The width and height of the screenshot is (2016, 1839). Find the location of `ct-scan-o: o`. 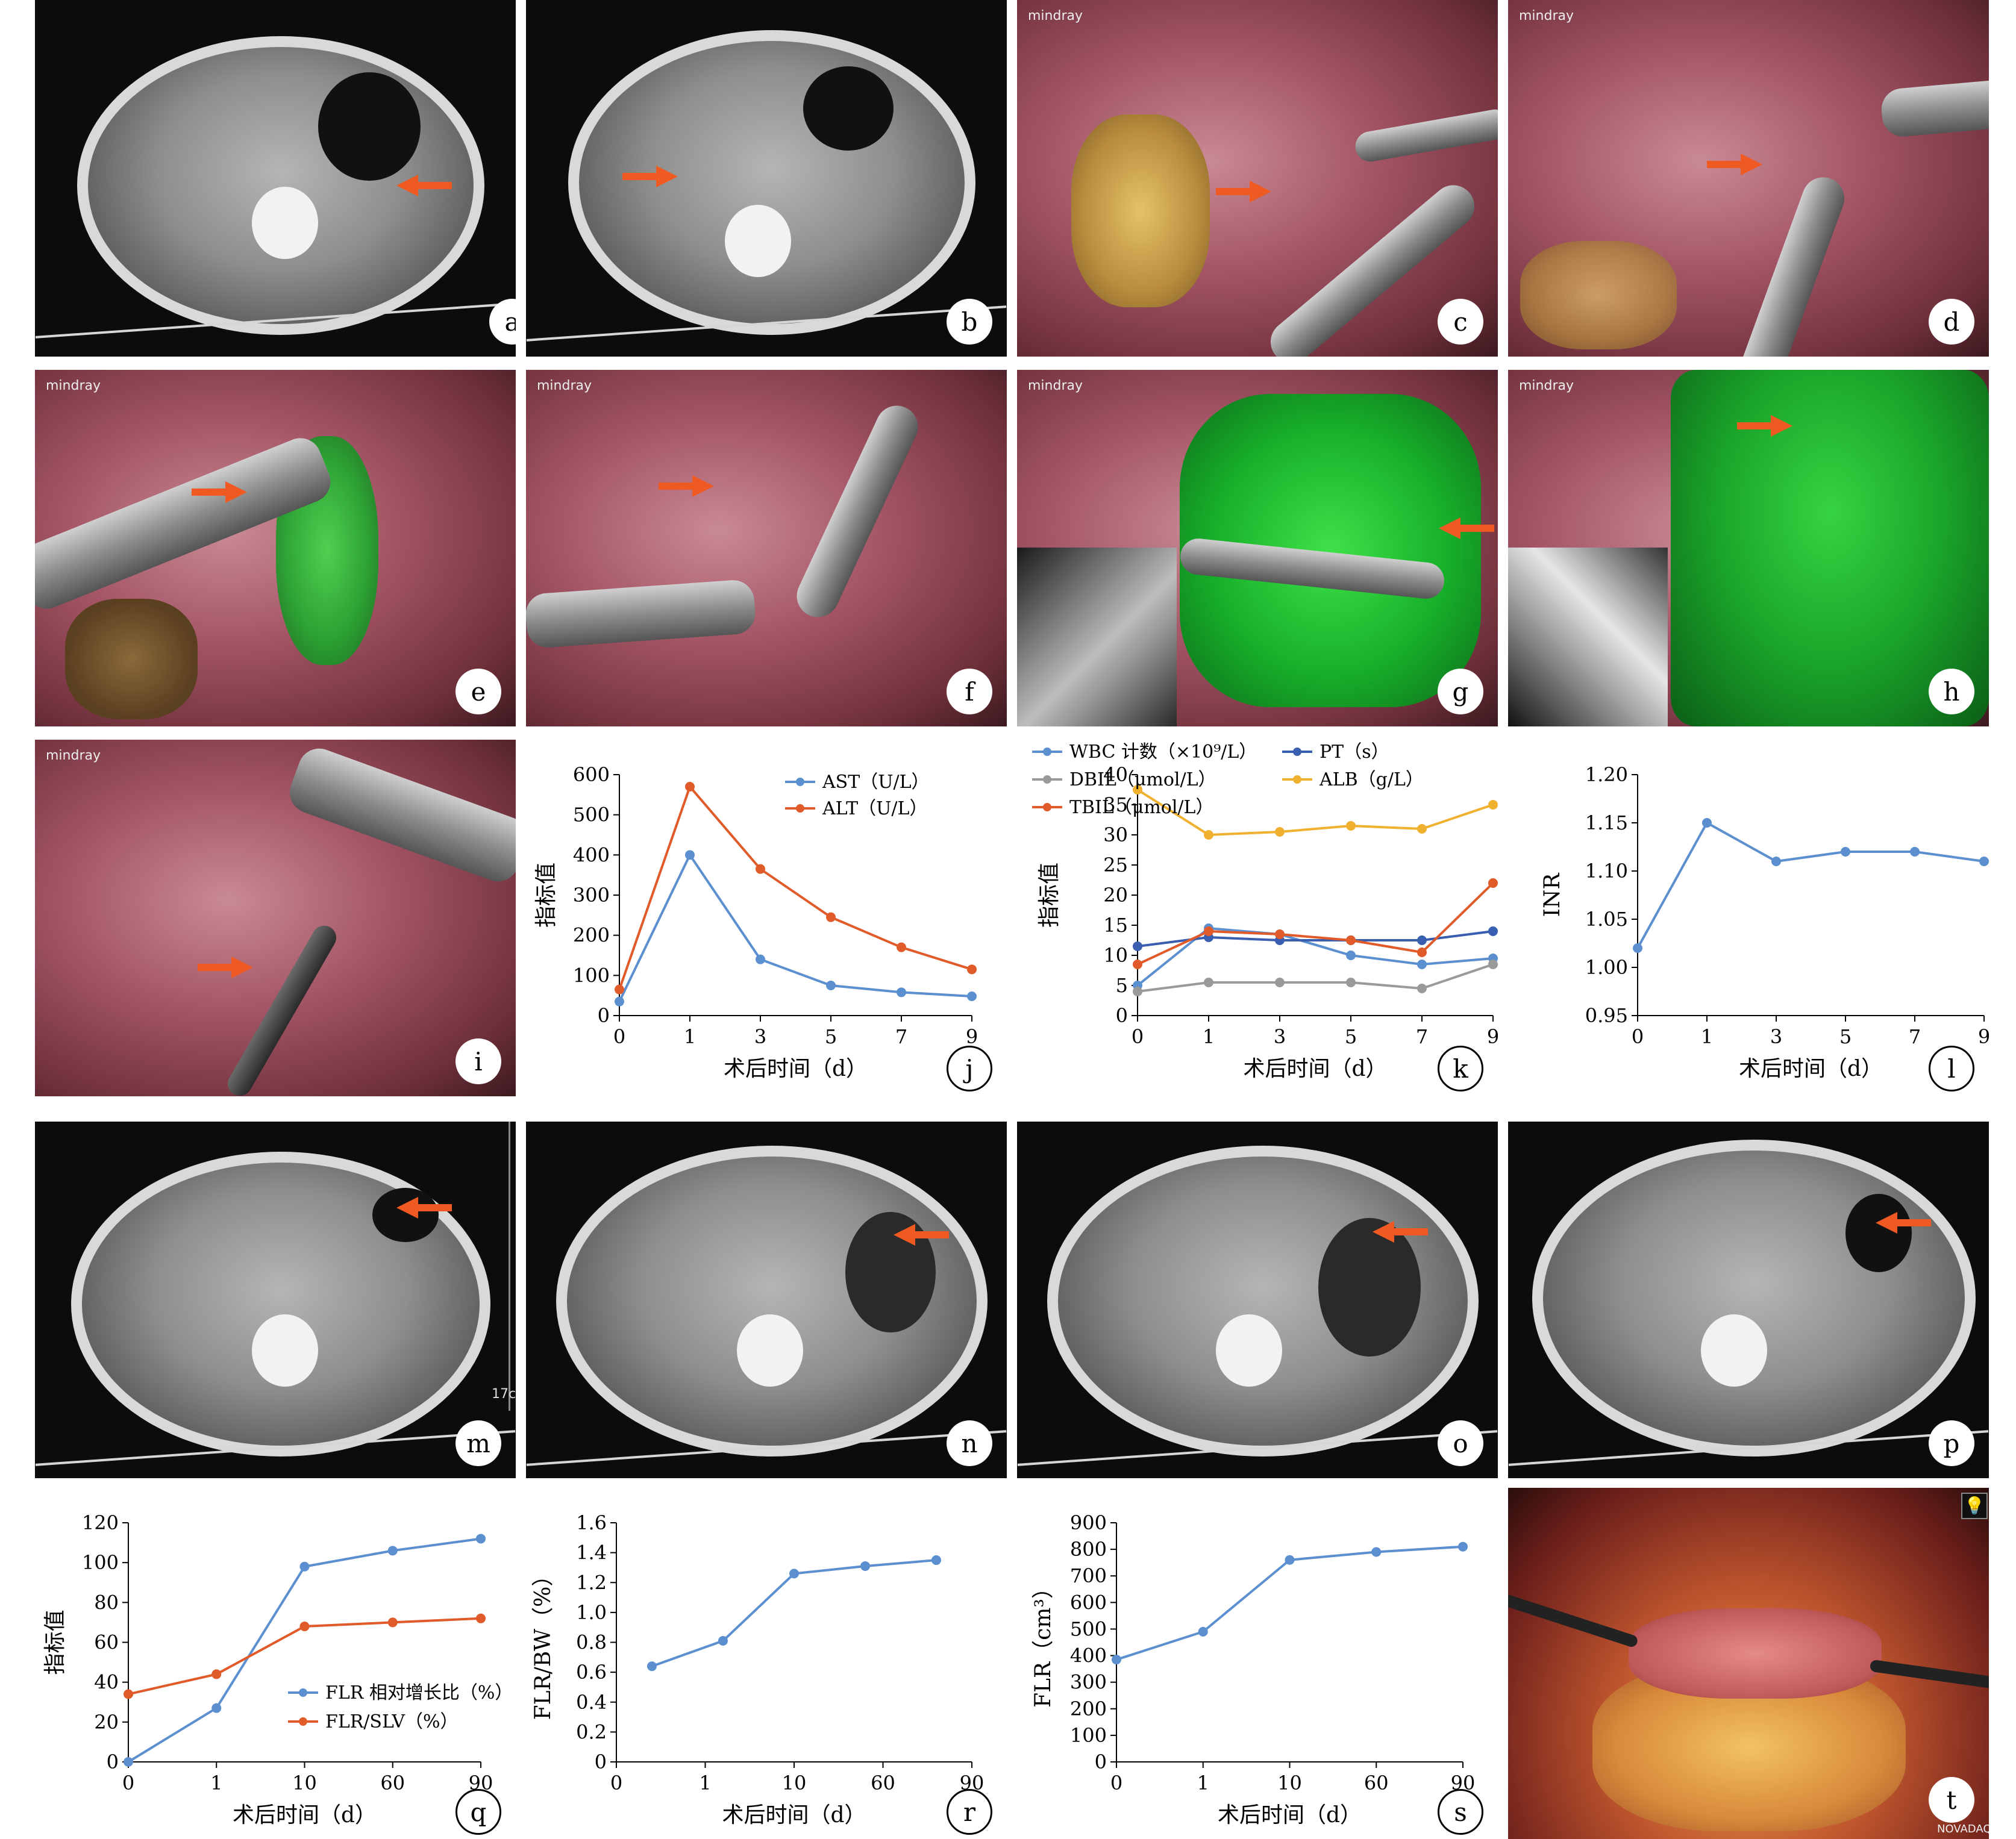

ct-scan-o: o is located at coordinates (1257, 1300).